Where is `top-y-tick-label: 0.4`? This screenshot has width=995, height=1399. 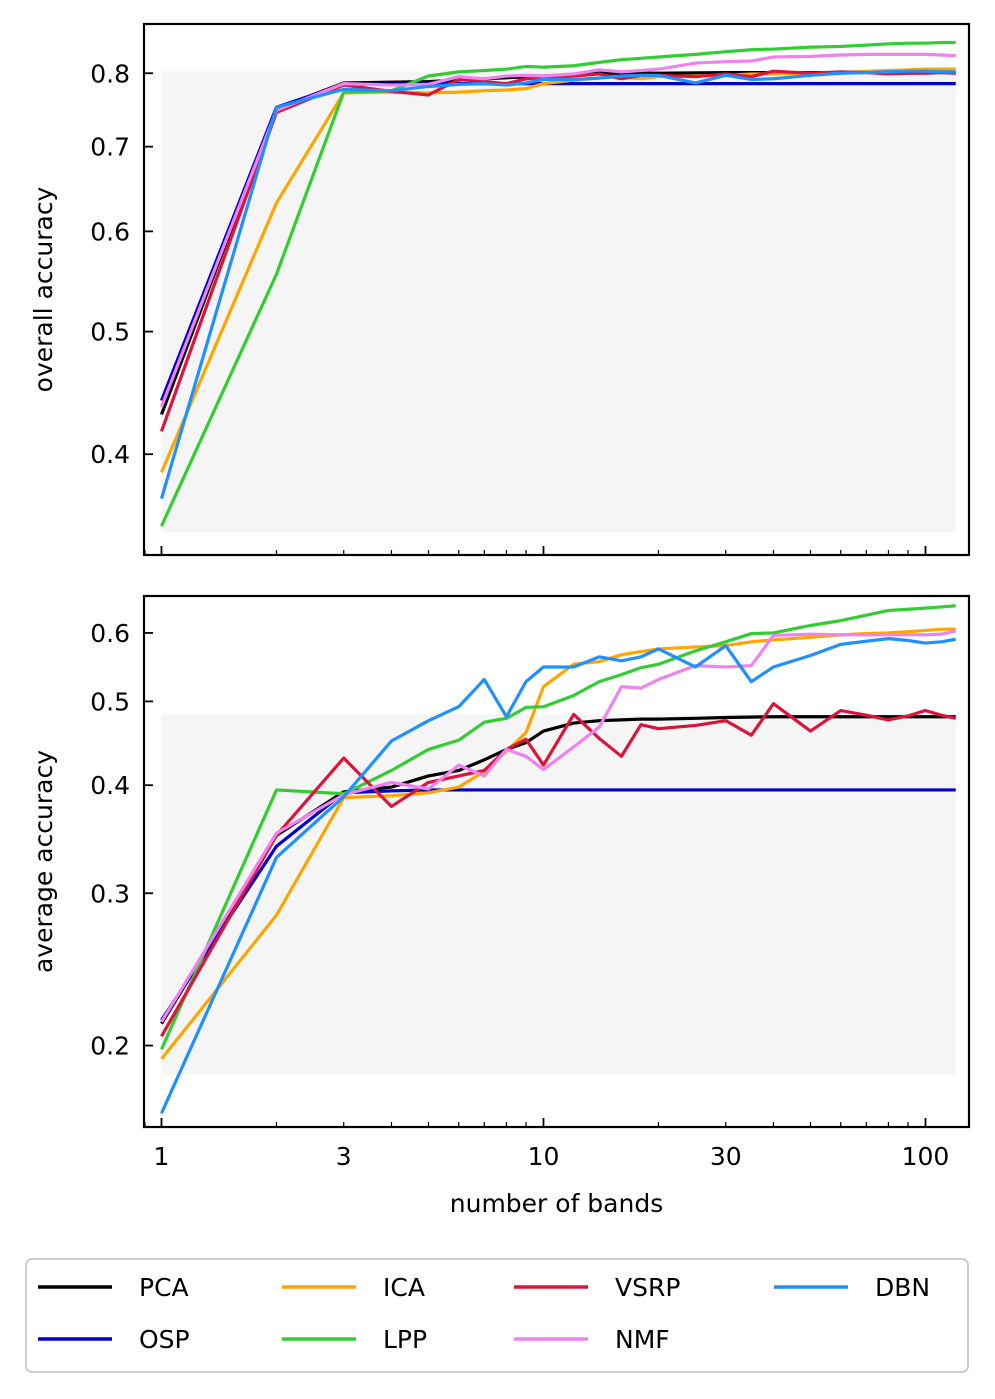 top-y-tick-label: 0.4 is located at coordinates (110, 454).